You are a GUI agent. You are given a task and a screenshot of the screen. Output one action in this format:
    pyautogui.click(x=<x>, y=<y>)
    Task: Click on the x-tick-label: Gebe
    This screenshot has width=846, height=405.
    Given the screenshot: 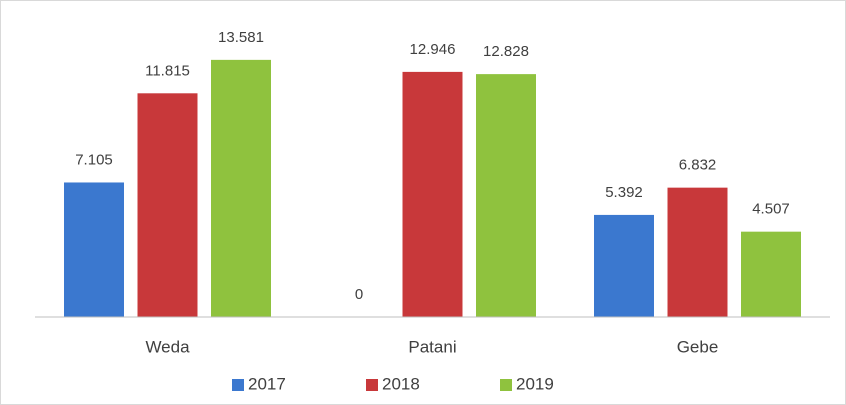 What is the action you would take?
    pyautogui.click(x=698, y=346)
    